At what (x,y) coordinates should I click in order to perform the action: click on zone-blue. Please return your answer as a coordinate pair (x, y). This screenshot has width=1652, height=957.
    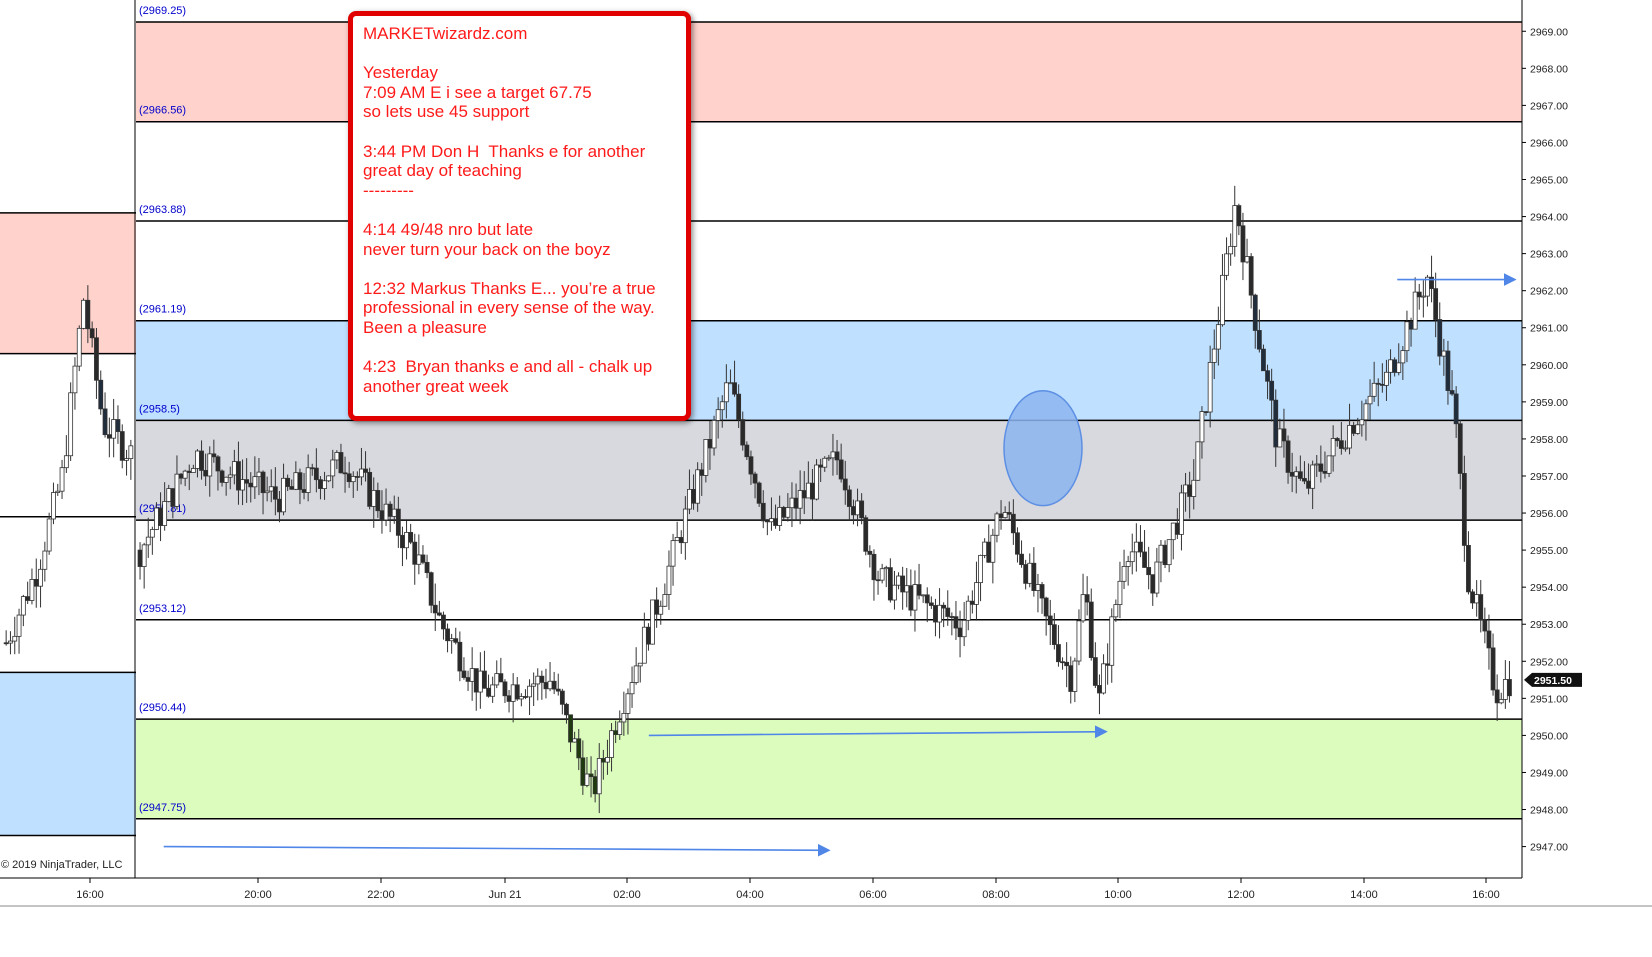
    Looking at the image, I should click on (829, 370).